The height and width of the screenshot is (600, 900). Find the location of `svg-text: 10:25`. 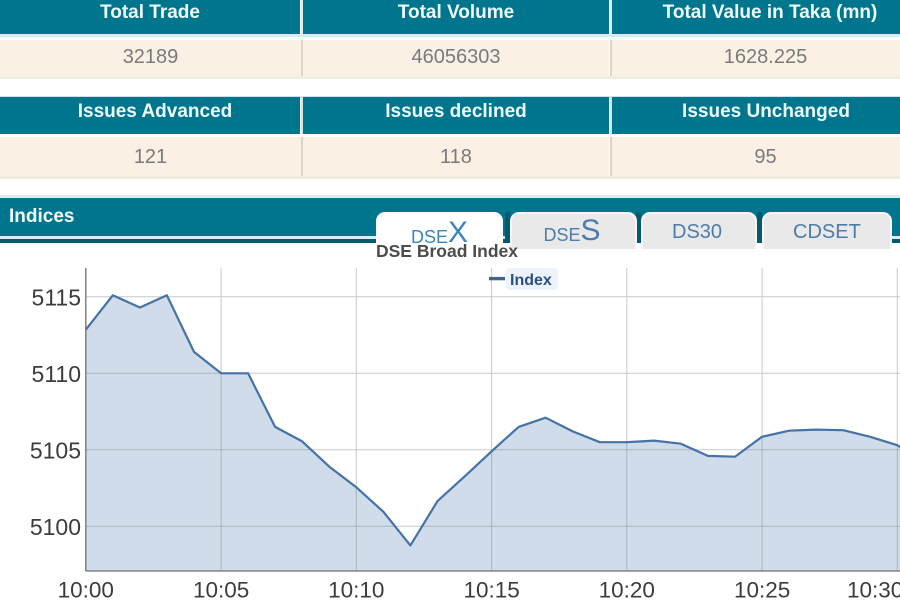

svg-text: 10:25 is located at coordinates (762, 589).